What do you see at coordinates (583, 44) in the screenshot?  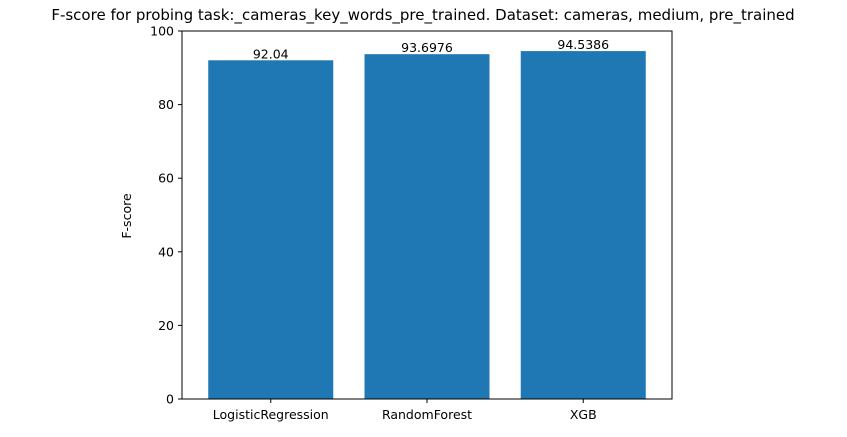 I see `bar-value-label: 94.5386` at bounding box center [583, 44].